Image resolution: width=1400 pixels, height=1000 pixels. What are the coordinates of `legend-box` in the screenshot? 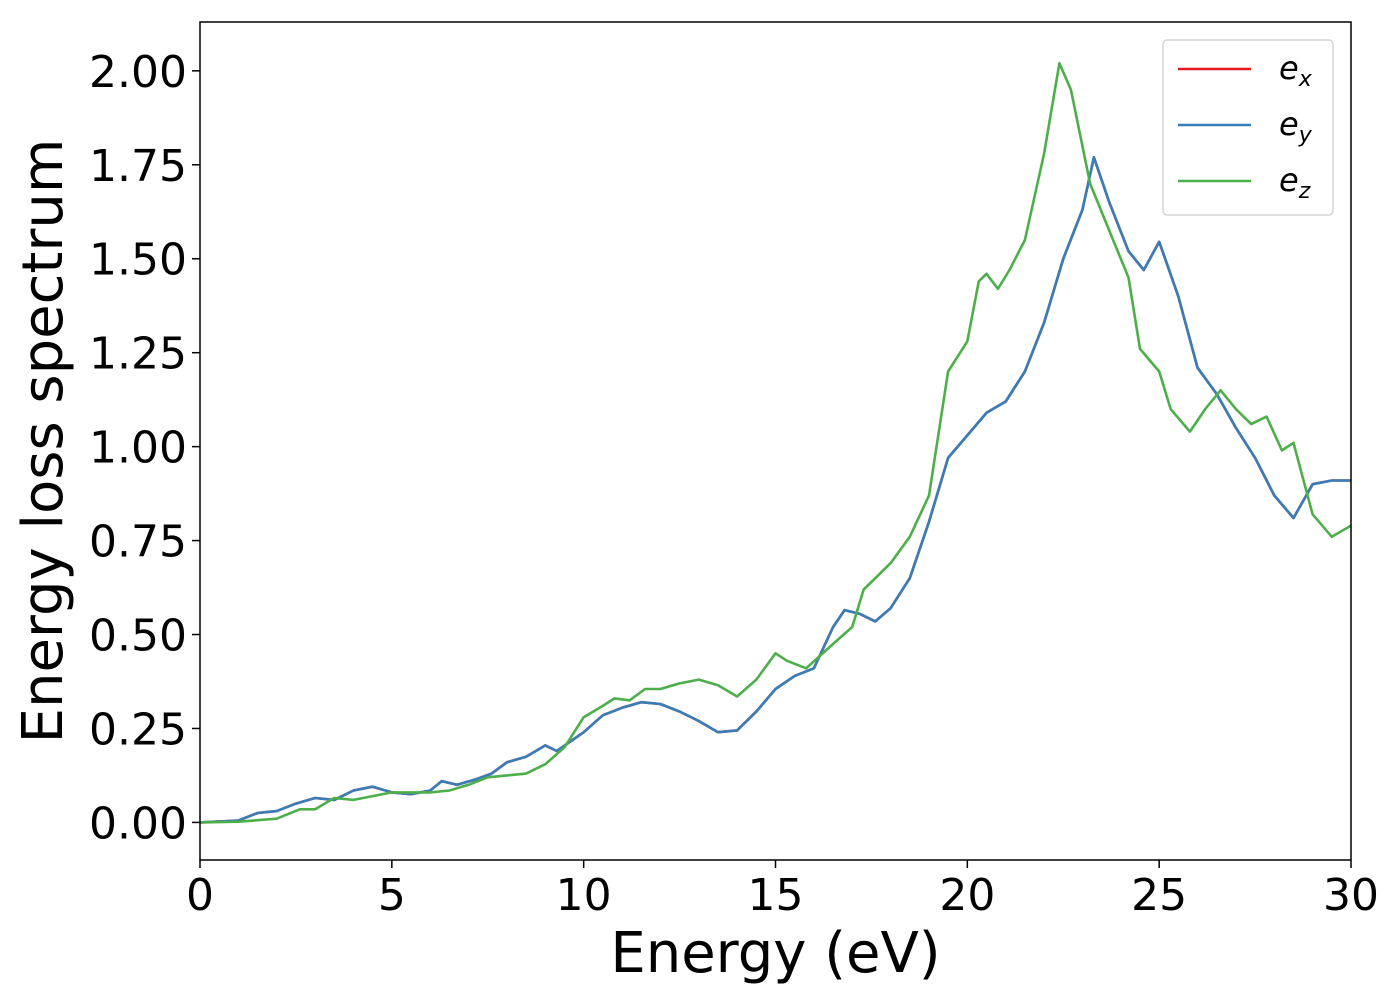 It's located at (1248, 127).